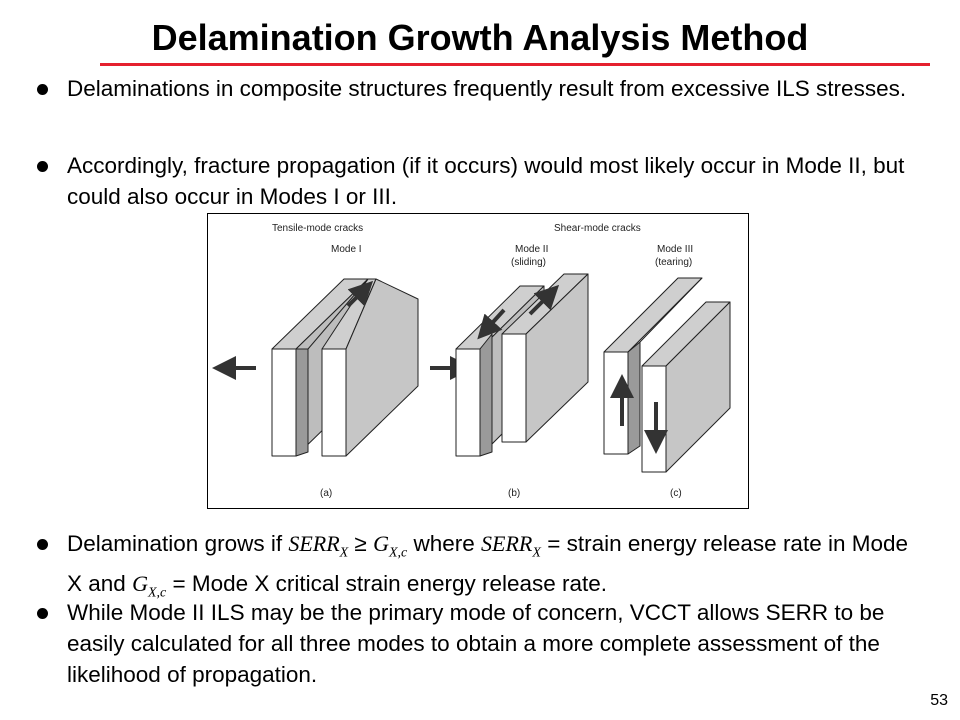 The width and height of the screenshot is (960, 720). I want to click on page-number: 53, so click(939, 700).